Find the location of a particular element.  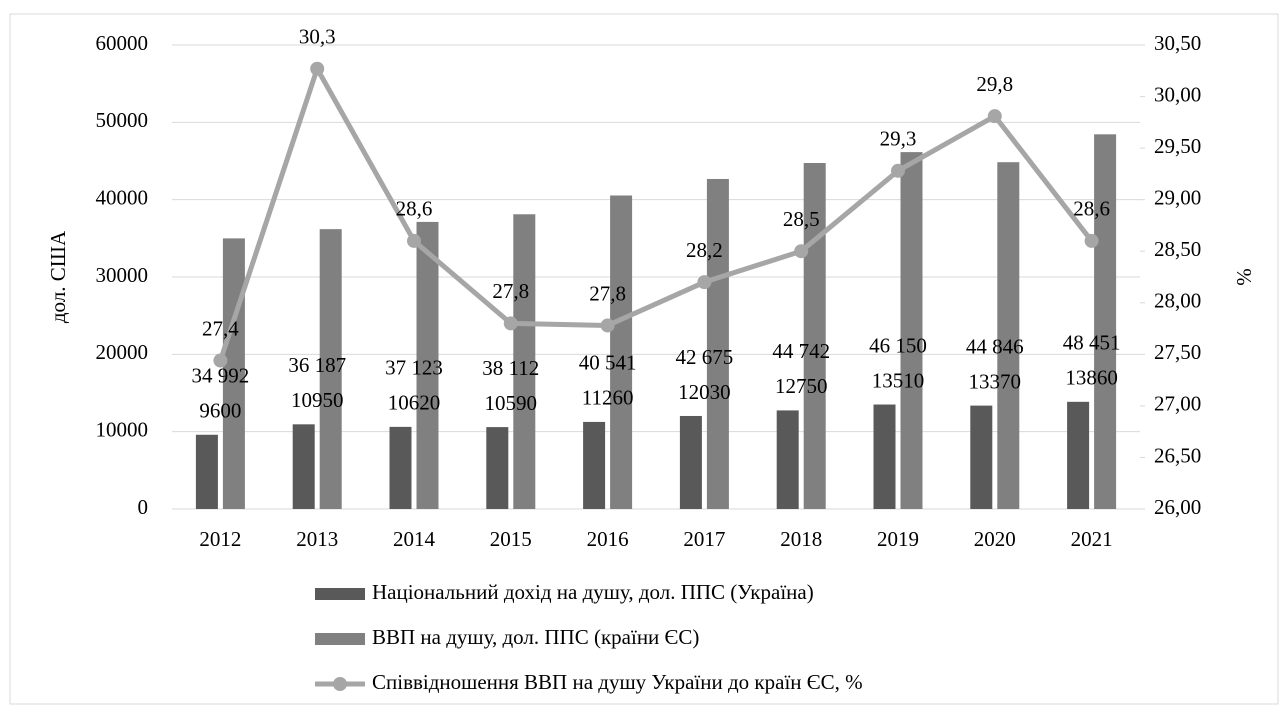

data-label: 9600 is located at coordinates (220, 411).